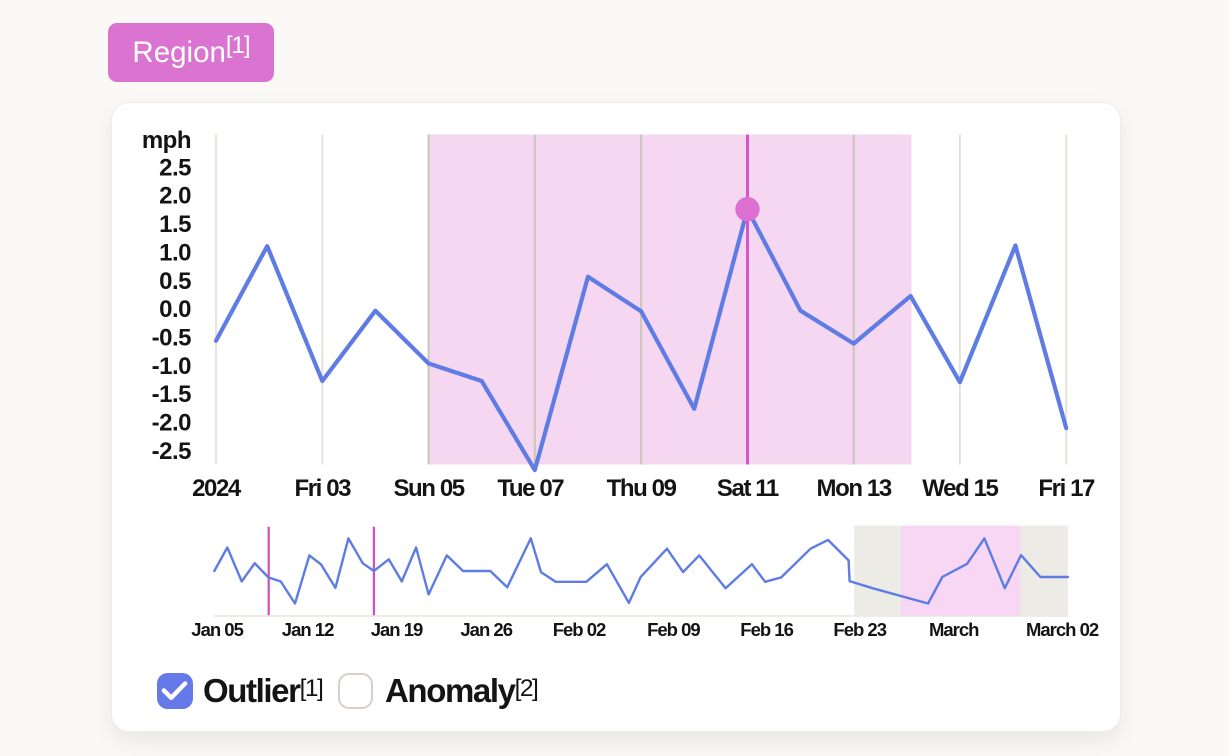 This screenshot has height=756, width=1229. What do you see at coordinates (308, 629) in the screenshot?
I see `svg-text: Jan 12` at bounding box center [308, 629].